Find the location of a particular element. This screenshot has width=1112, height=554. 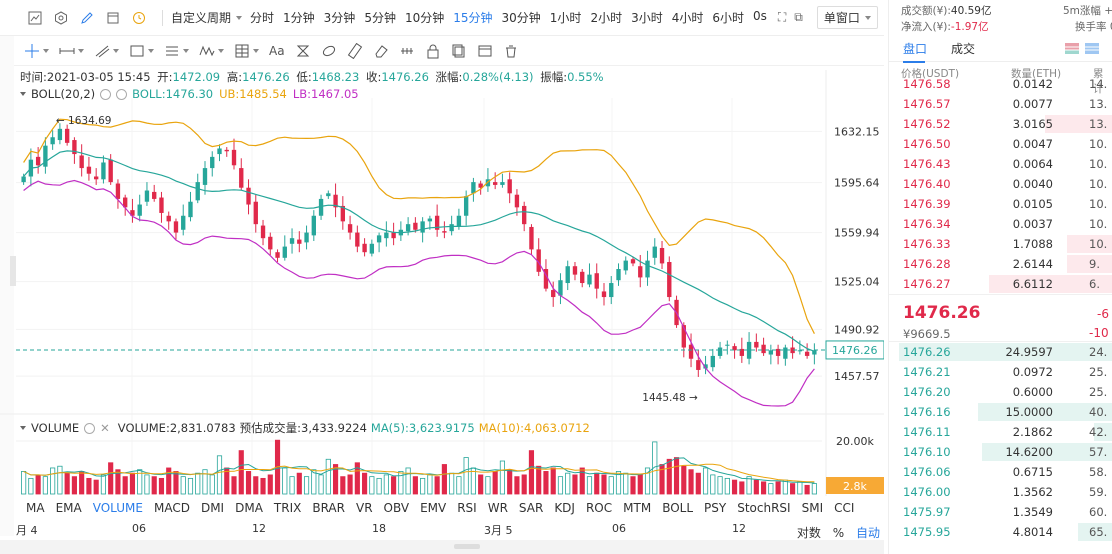

scroll-handle is located at coordinates (467, 546).